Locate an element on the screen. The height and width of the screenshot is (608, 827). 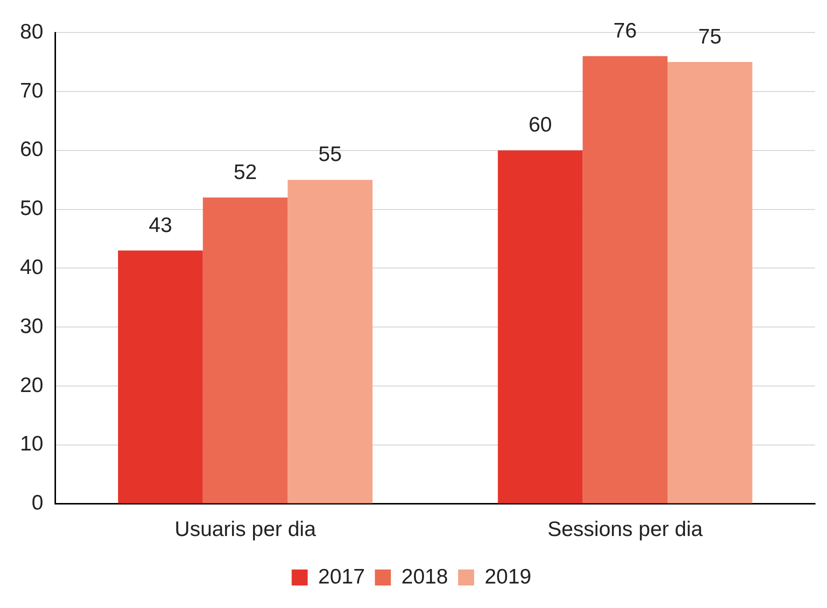
data-label: 60 is located at coordinates (540, 125).